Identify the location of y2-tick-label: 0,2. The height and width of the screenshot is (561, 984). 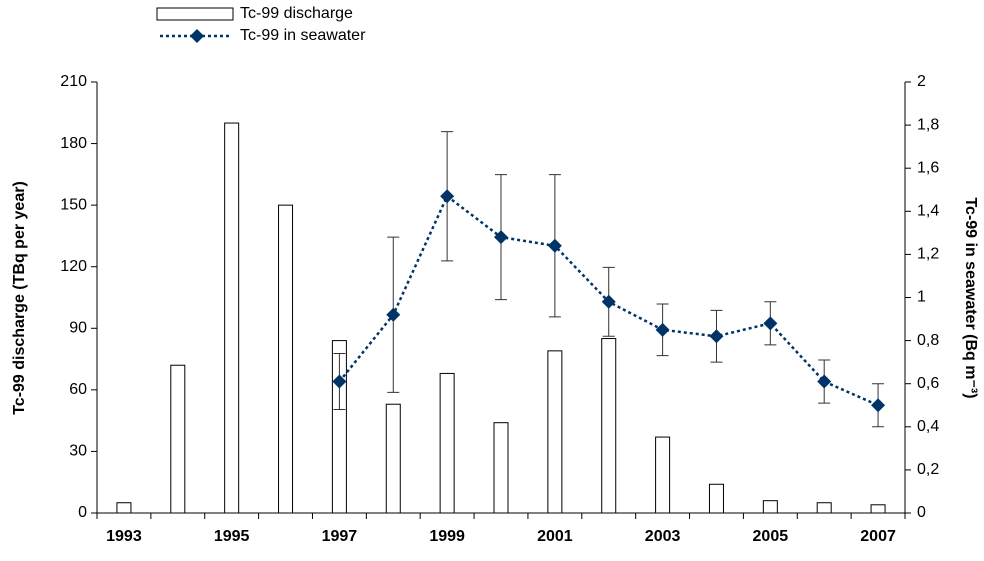
(928, 469).